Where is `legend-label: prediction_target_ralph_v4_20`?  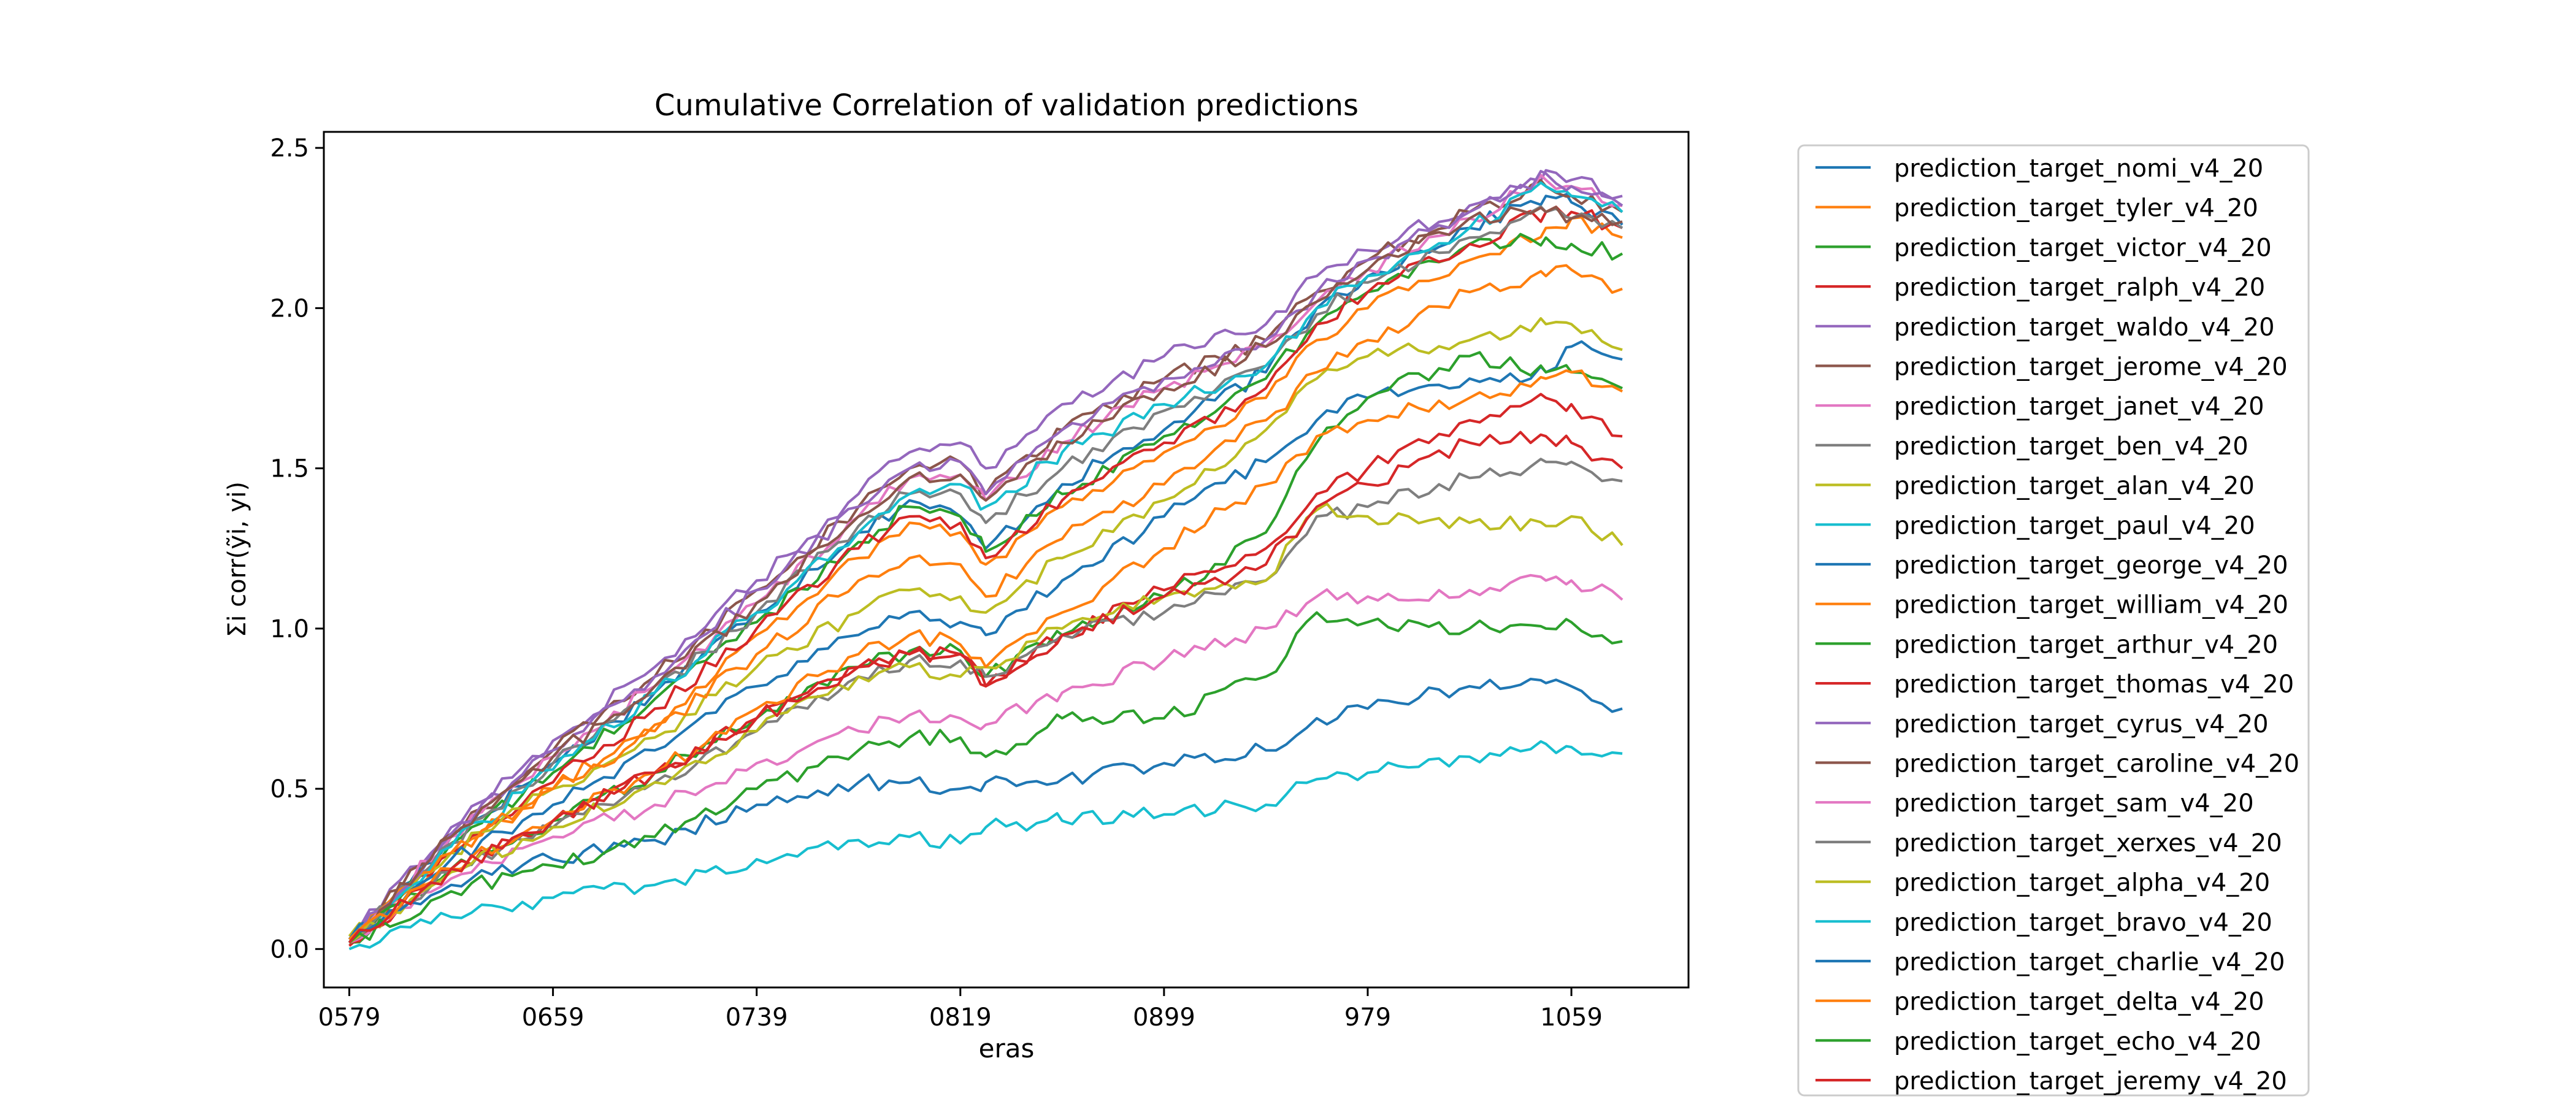
legend-label: prediction_target_ralph_v4_20 is located at coordinates (2079, 288).